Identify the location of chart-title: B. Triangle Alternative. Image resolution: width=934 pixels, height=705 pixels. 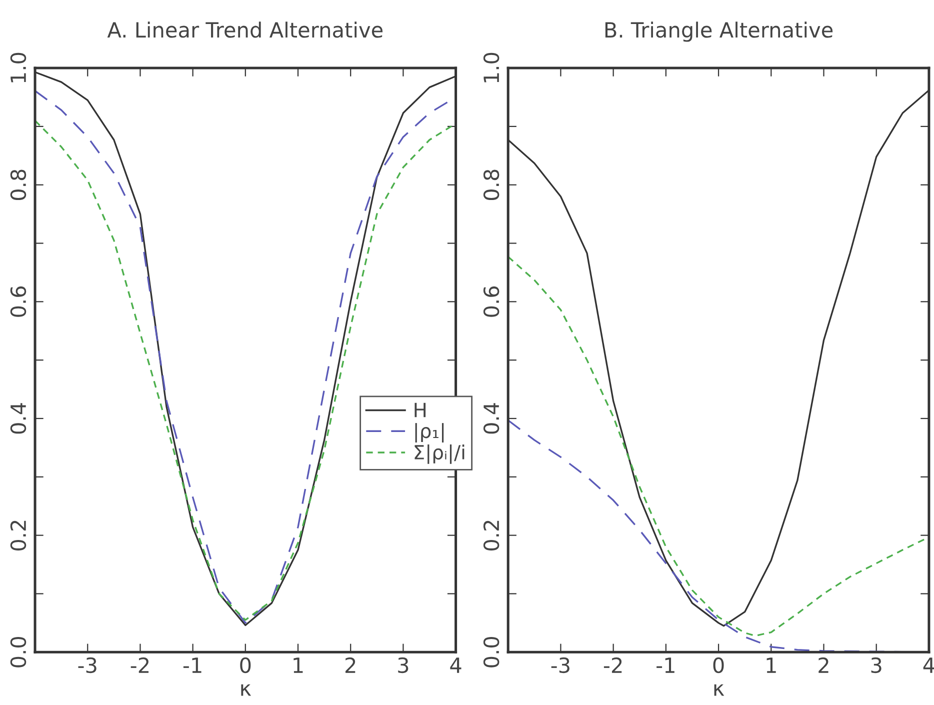
(719, 32).